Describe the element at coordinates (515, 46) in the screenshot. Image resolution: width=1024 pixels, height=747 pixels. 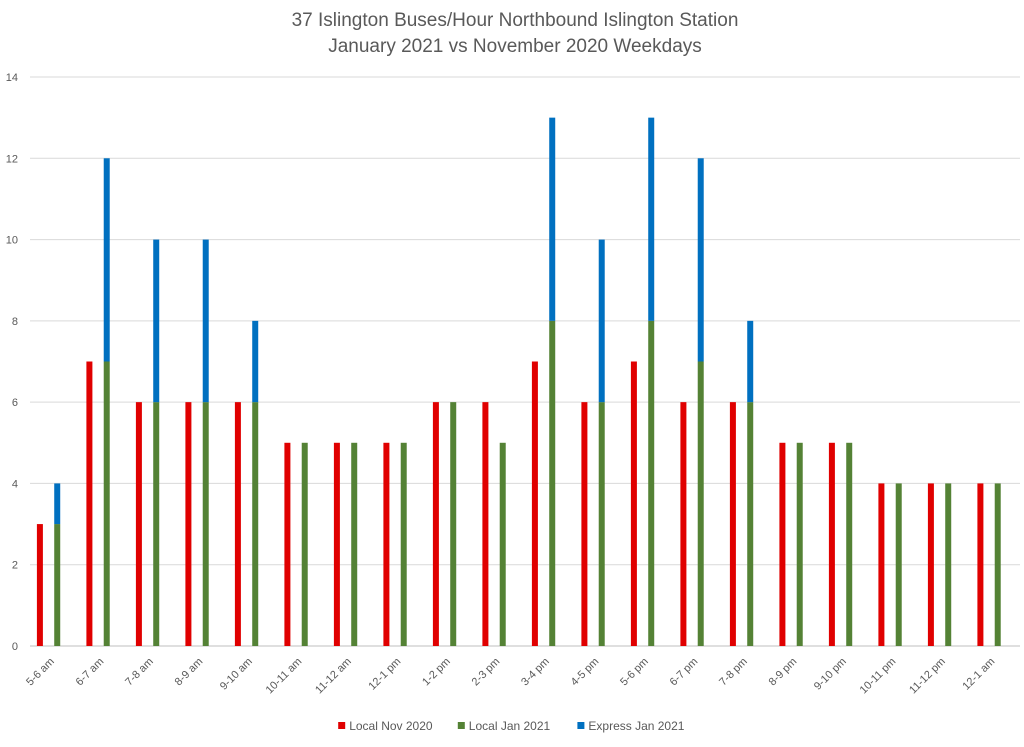
I see `chart-subtitle: January 2021 vs November 2020 Weekdays` at that location.